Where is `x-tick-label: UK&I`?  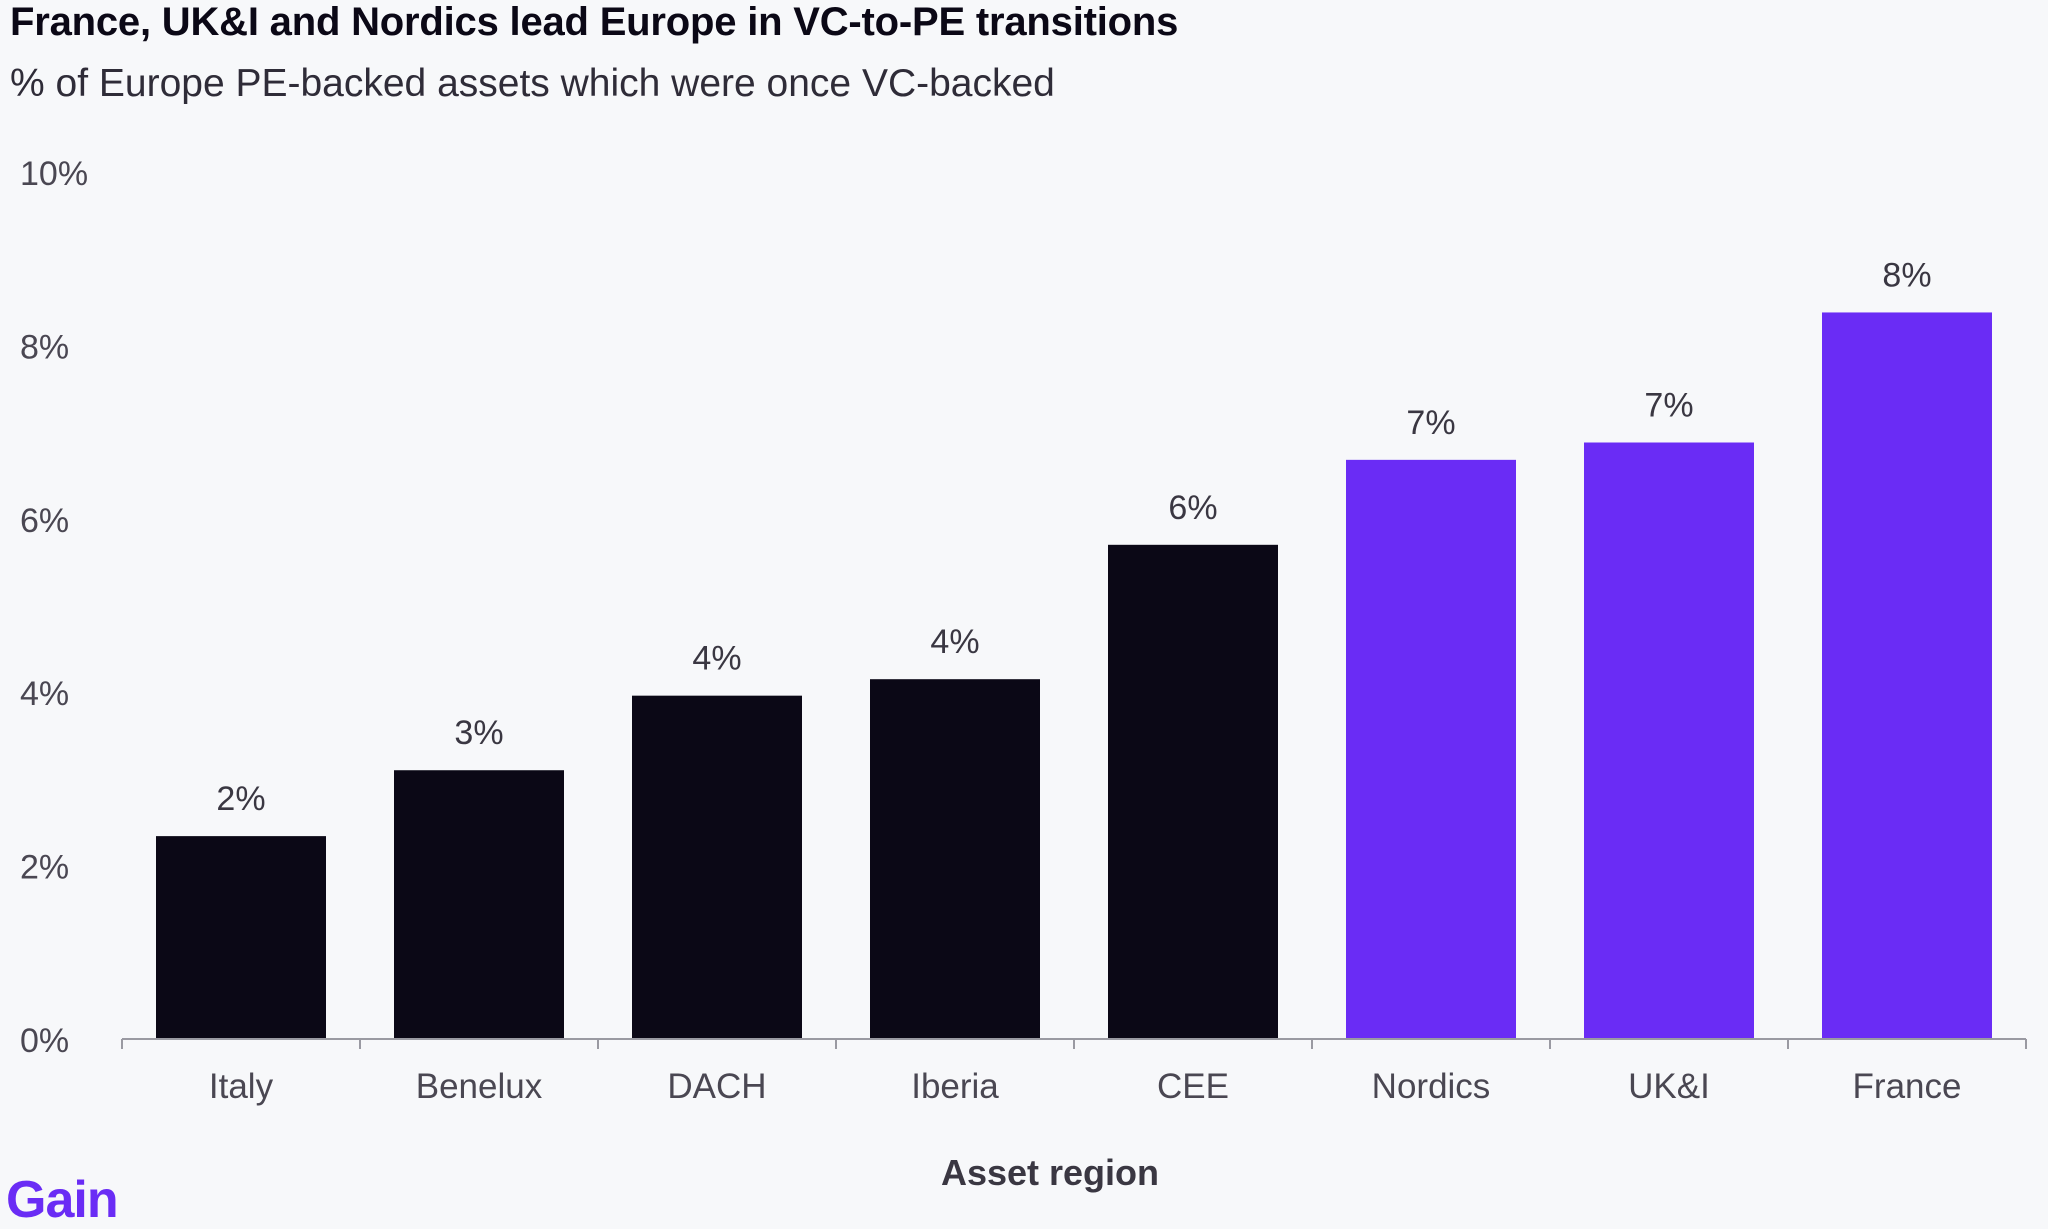
x-tick-label: UK&I is located at coordinates (1669, 1086).